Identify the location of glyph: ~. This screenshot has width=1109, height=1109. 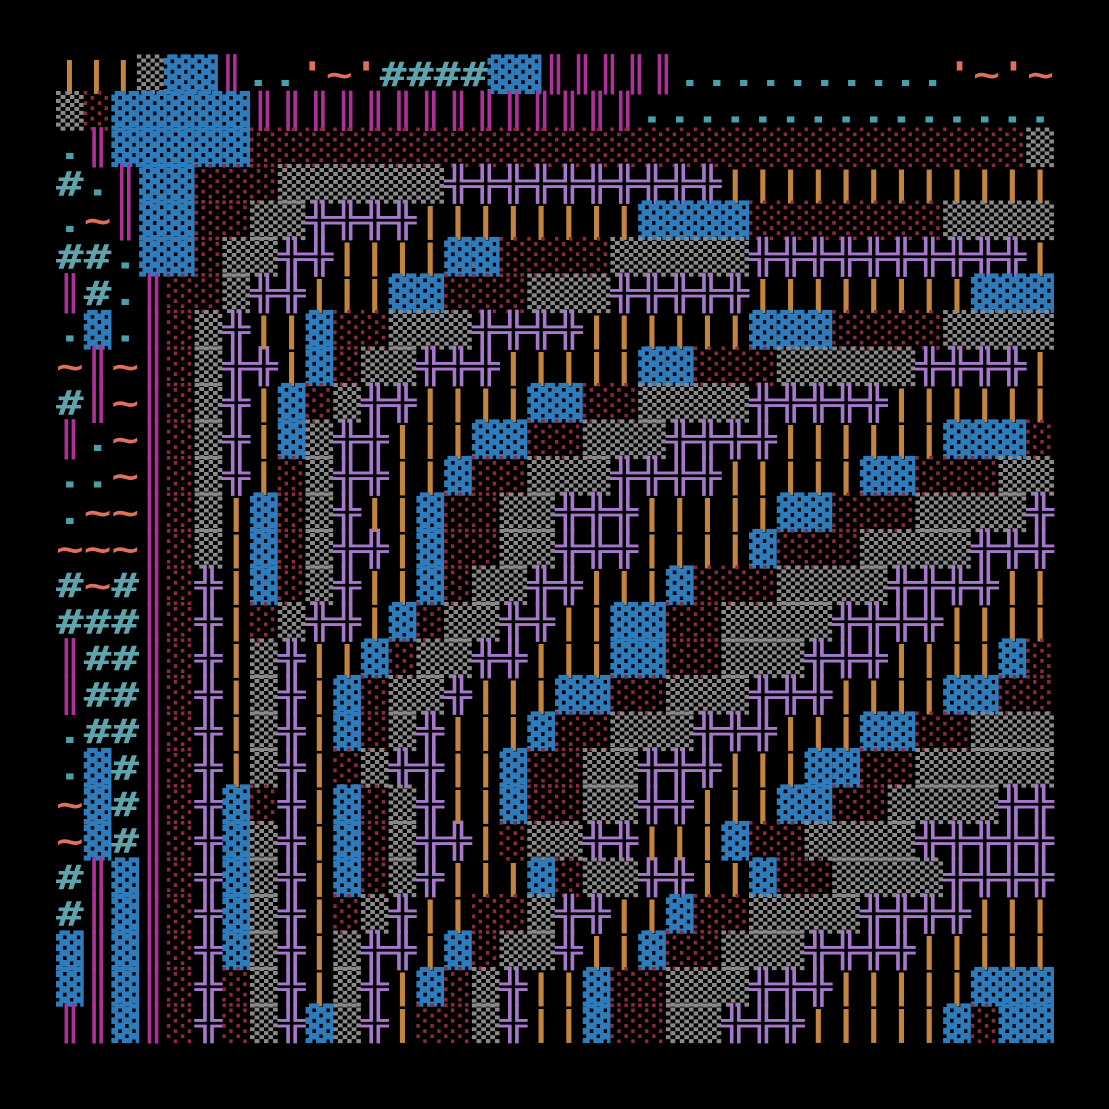
(98, 513).